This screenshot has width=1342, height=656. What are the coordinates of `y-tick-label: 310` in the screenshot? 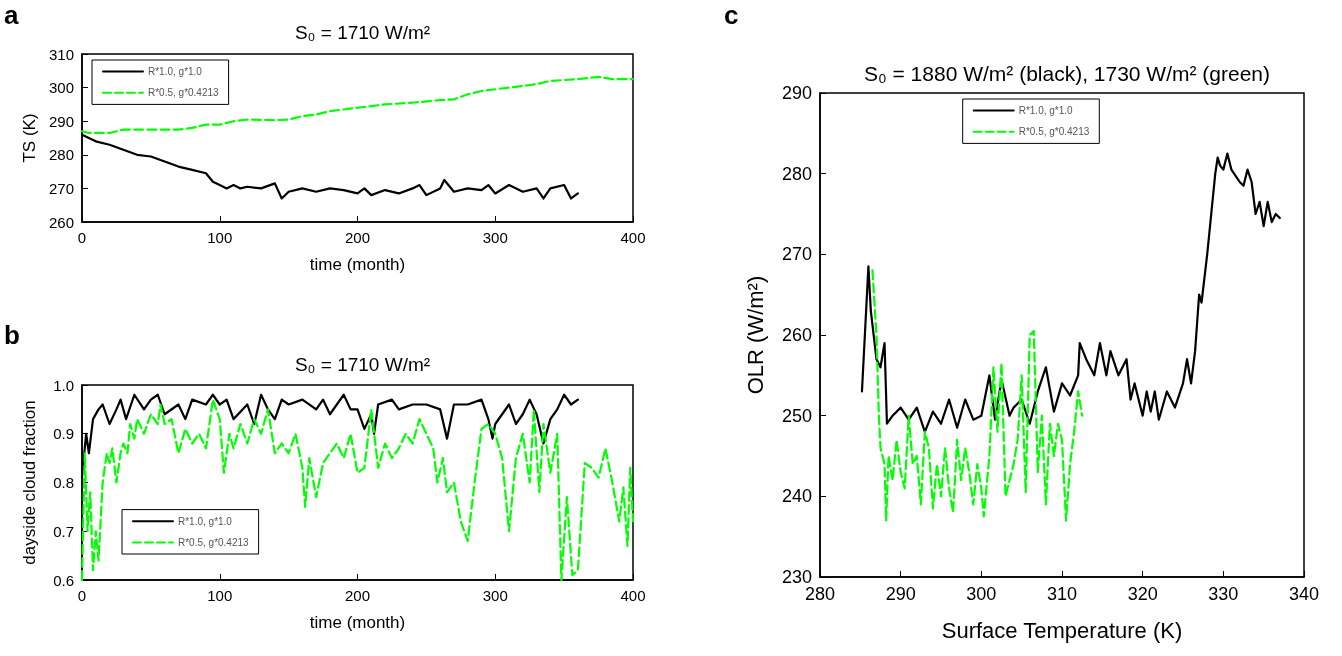 It's located at (61, 54).